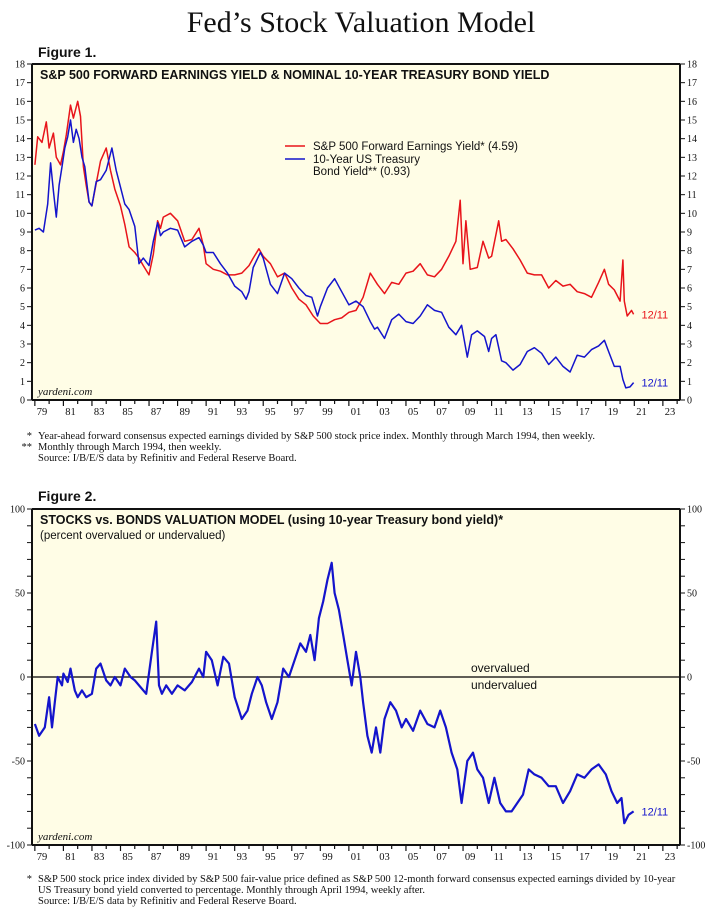 The width and height of the screenshot is (722, 919). Describe the element at coordinates (361, 172) in the screenshot. I see `legend-label-line2: Bond Yield** (0.93)` at that location.